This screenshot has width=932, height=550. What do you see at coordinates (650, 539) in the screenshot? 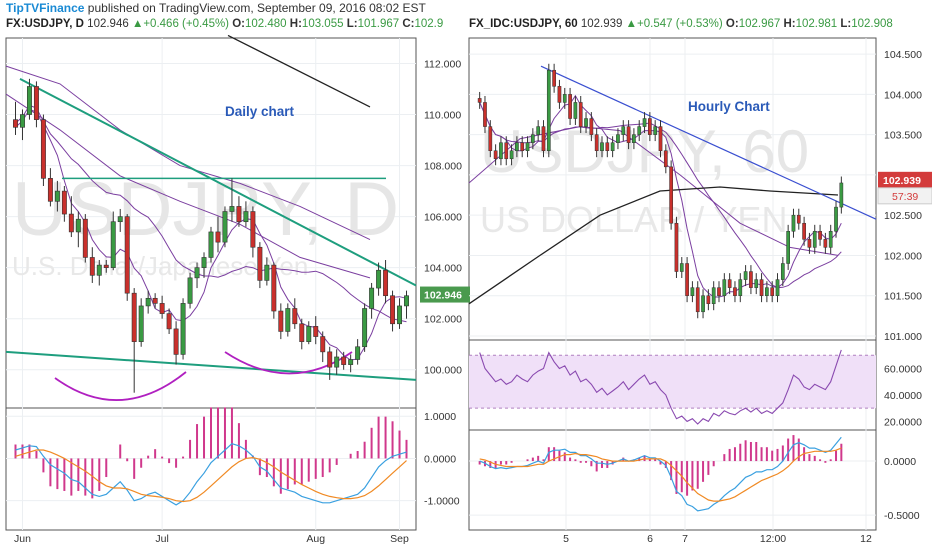
I see `x-tick-label: 6` at bounding box center [650, 539].